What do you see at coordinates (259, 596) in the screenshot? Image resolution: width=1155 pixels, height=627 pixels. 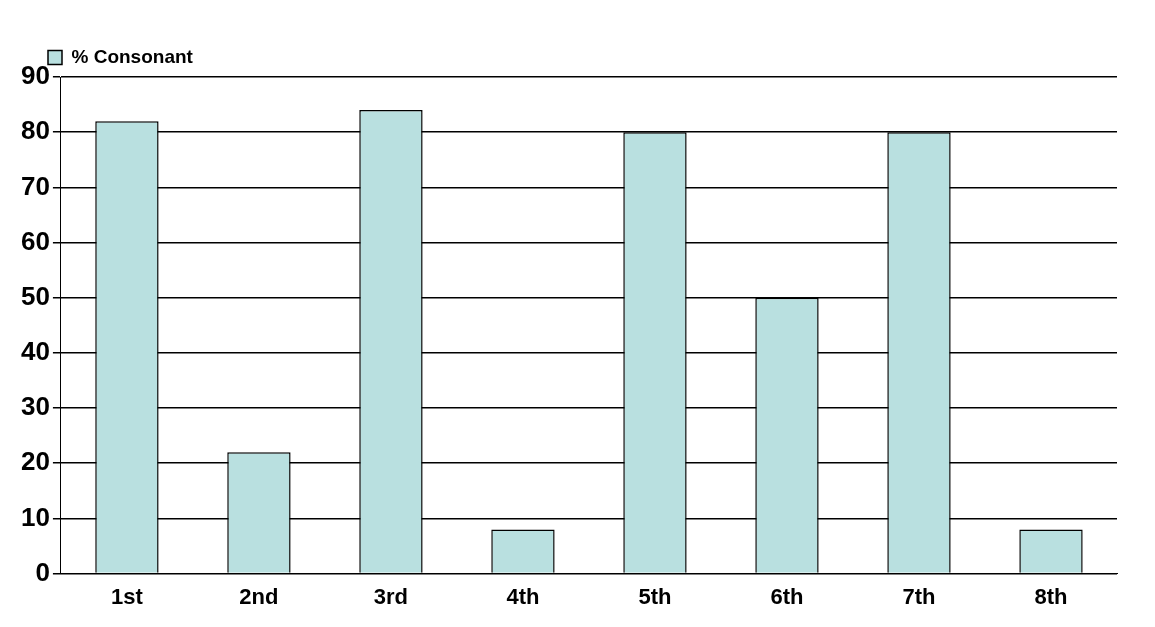 I see `x-tick-label: 2nd` at bounding box center [259, 596].